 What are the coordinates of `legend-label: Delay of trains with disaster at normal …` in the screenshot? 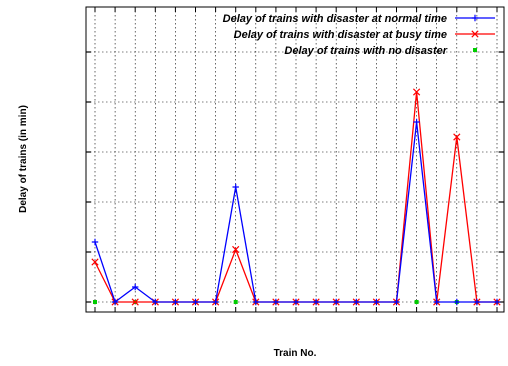 It's located at (335, 19).